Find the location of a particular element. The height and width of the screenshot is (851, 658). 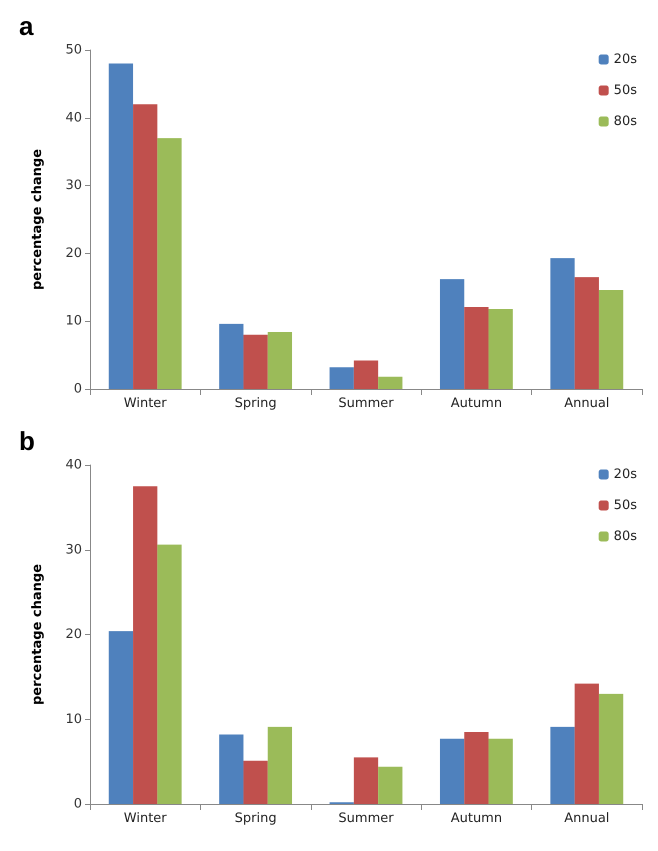

y-tick-label: 50 is located at coordinates (73, 50).